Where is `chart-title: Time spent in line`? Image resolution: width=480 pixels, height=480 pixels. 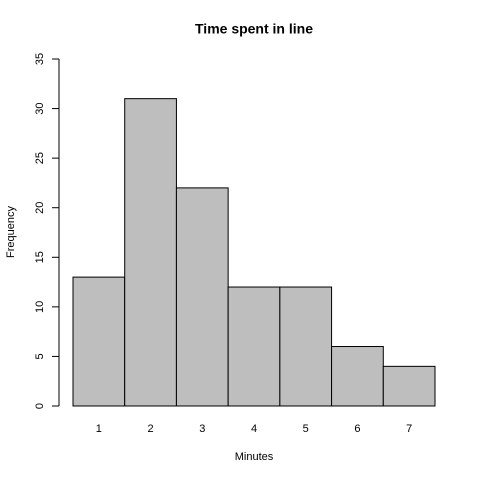 chart-title: Time spent in line is located at coordinates (254, 29).